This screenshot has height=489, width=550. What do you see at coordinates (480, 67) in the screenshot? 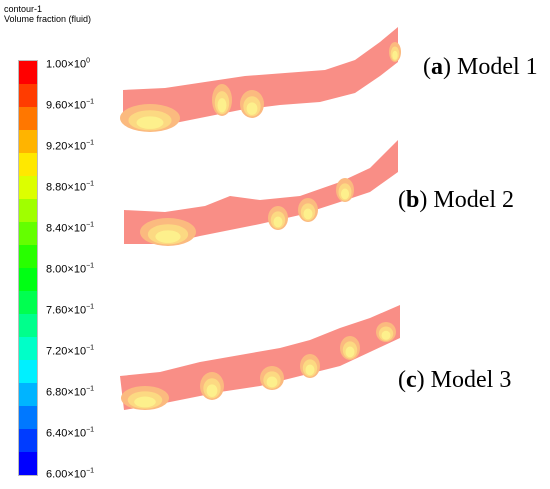
I see `model-label-1: (a) Model 1` at bounding box center [480, 67].